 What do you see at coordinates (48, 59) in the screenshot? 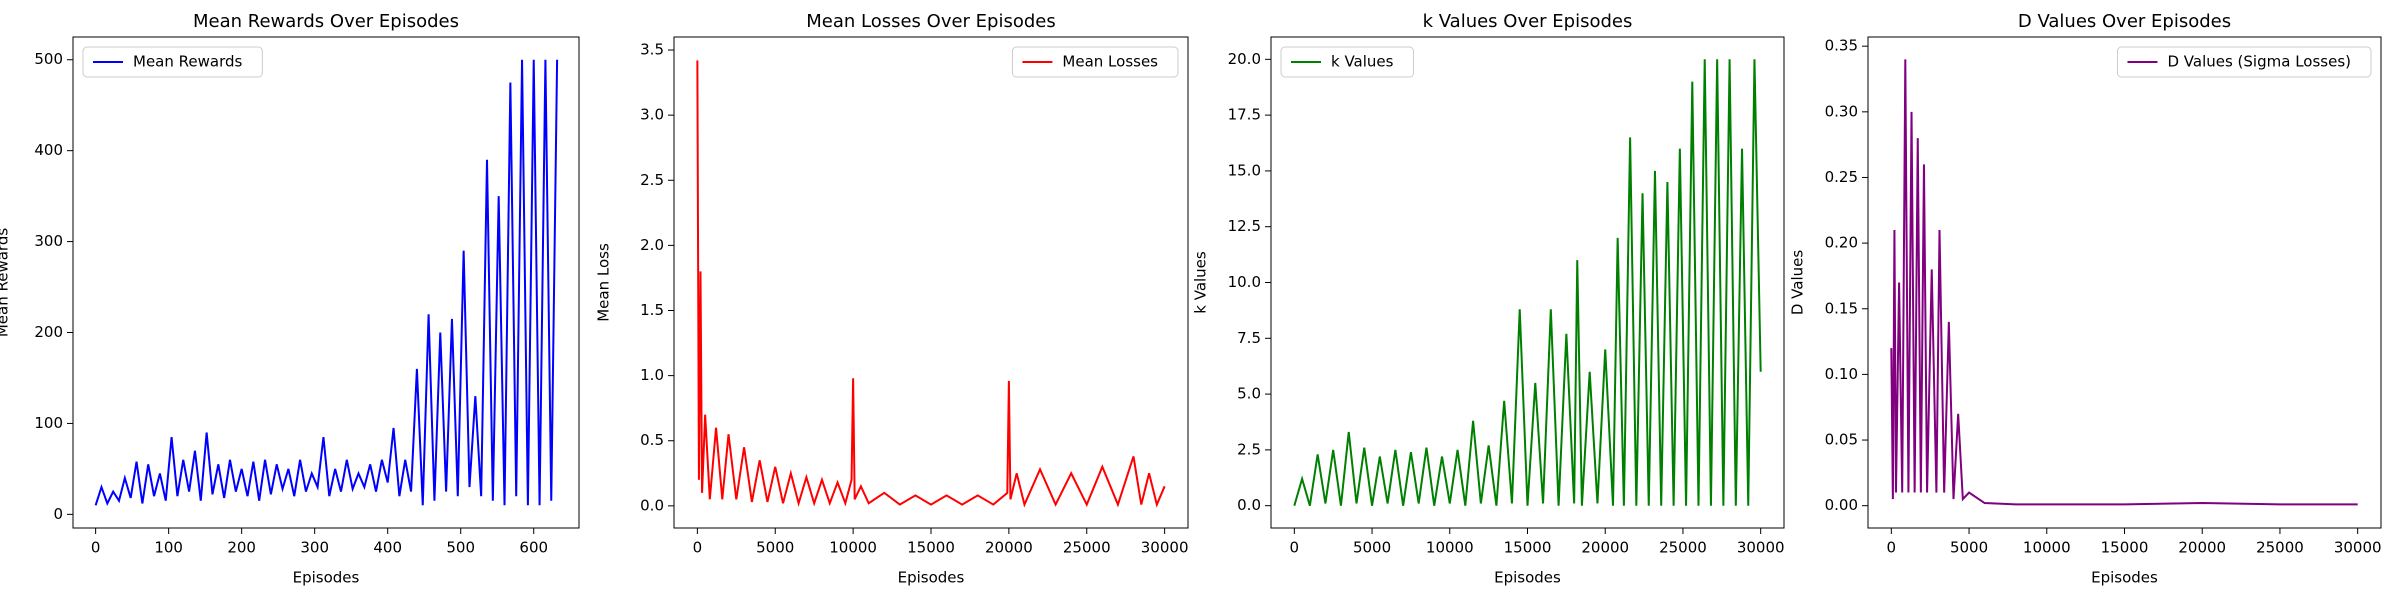
I see `y-tick-label: 500` at bounding box center [48, 59].